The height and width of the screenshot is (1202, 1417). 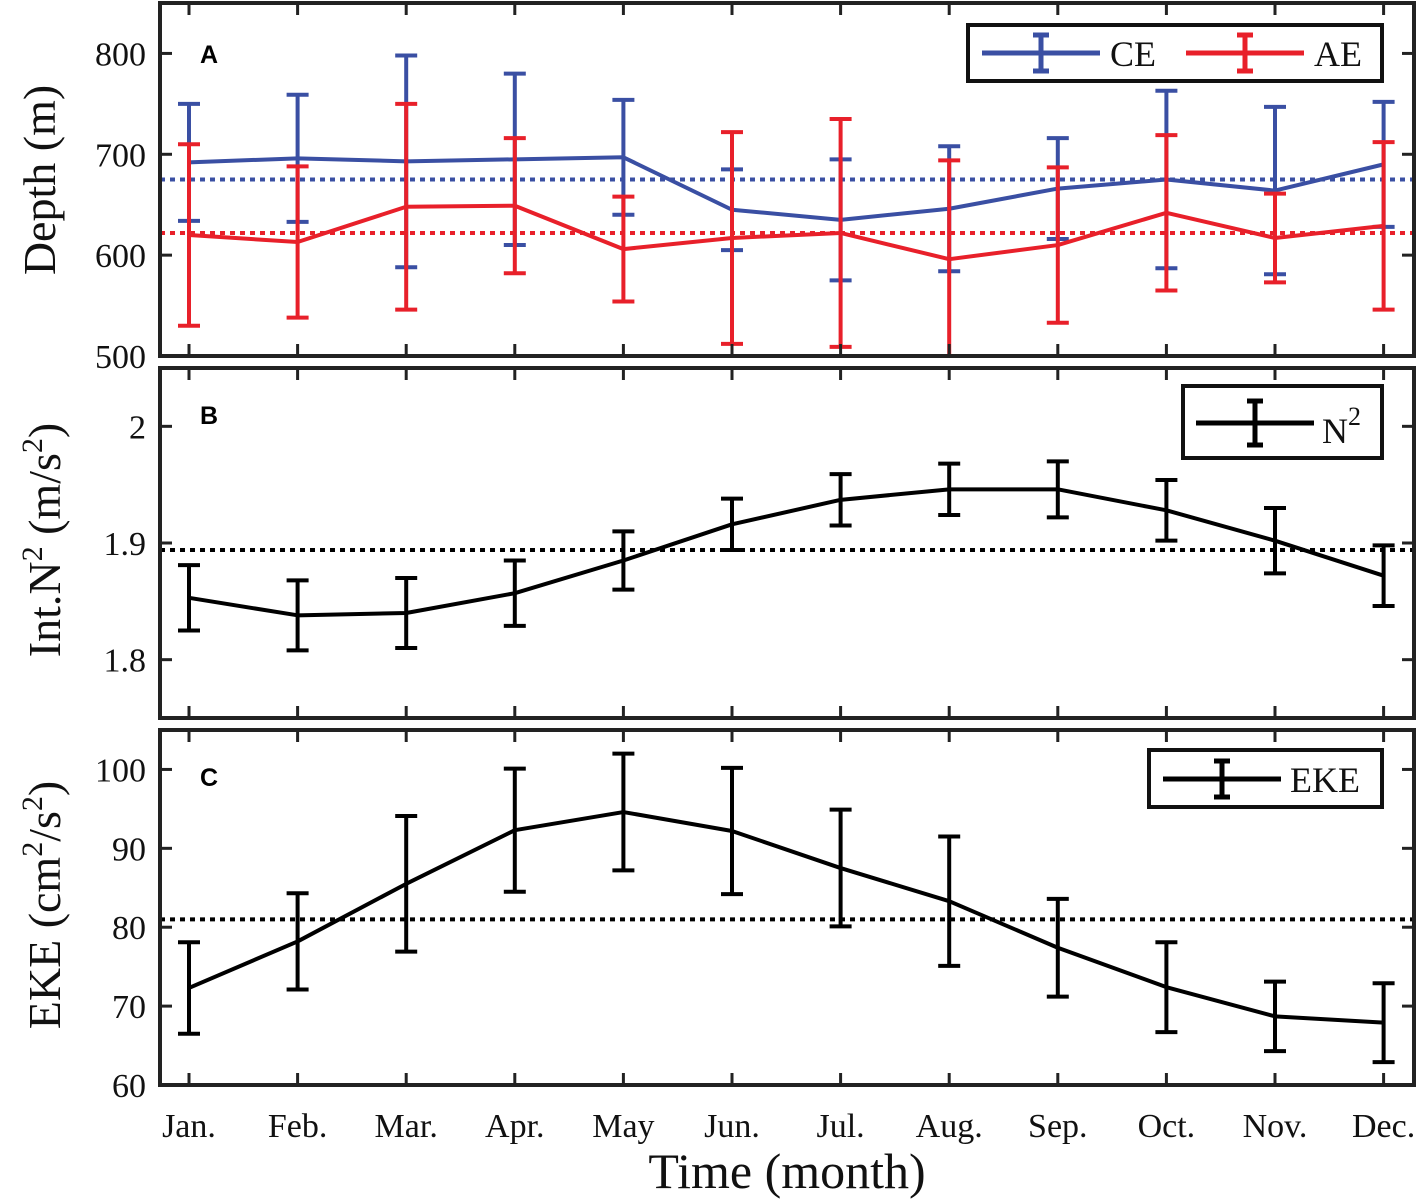 What do you see at coordinates (44, 430) in the screenshot?
I see `panel-b-y-label-close: )` at bounding box center [44, 430].